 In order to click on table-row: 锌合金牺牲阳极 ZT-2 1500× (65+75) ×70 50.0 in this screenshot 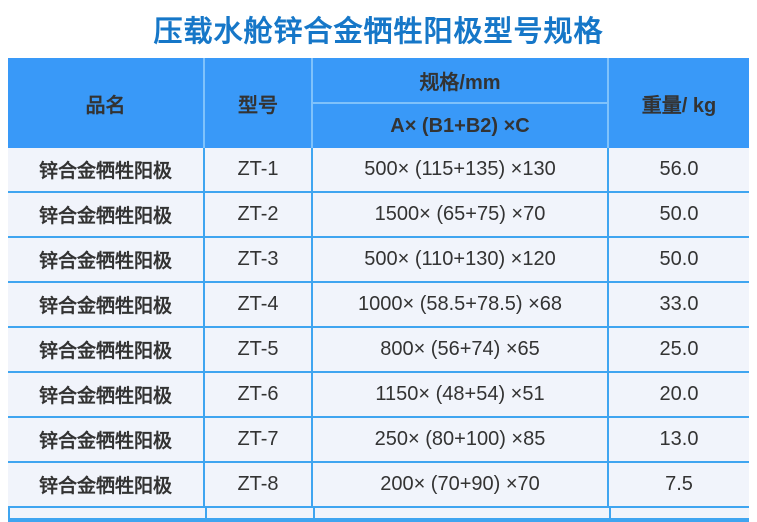, I will do `click(378, 215)`.